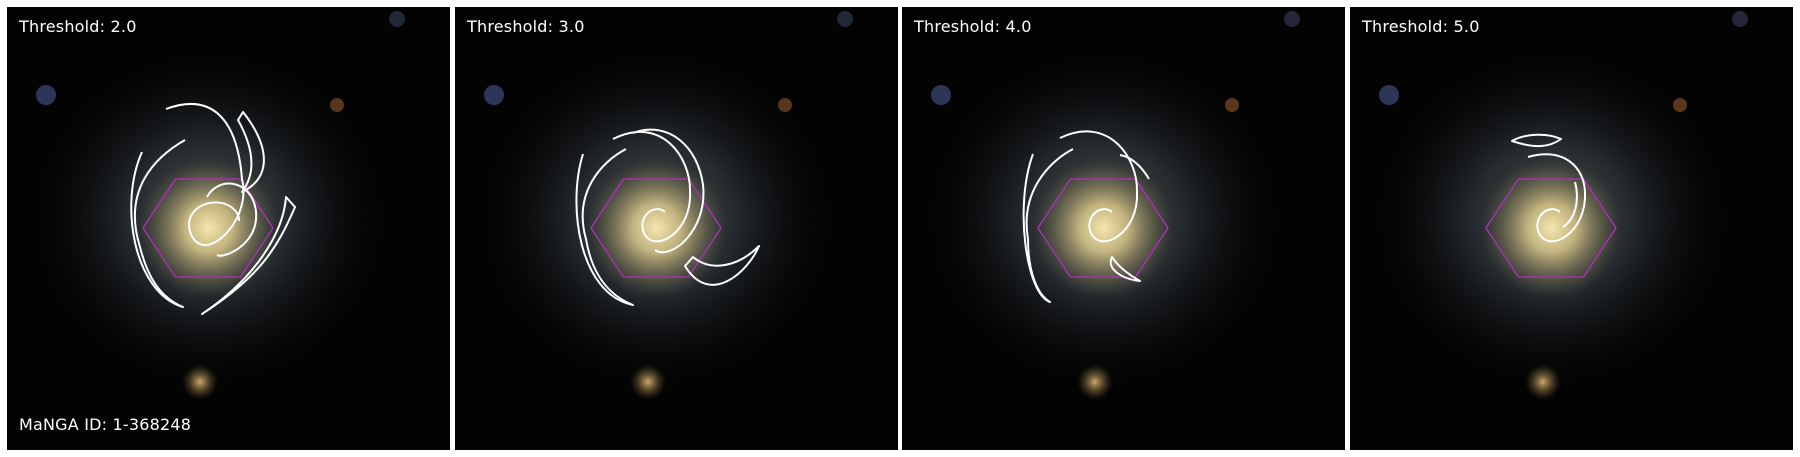 The height and width of the screenshot is (457, 1800). Describe the element at coordinates (1421, 26) in the screenshot. I see `threshold-label-4: Threshold: 5.0` at that location.